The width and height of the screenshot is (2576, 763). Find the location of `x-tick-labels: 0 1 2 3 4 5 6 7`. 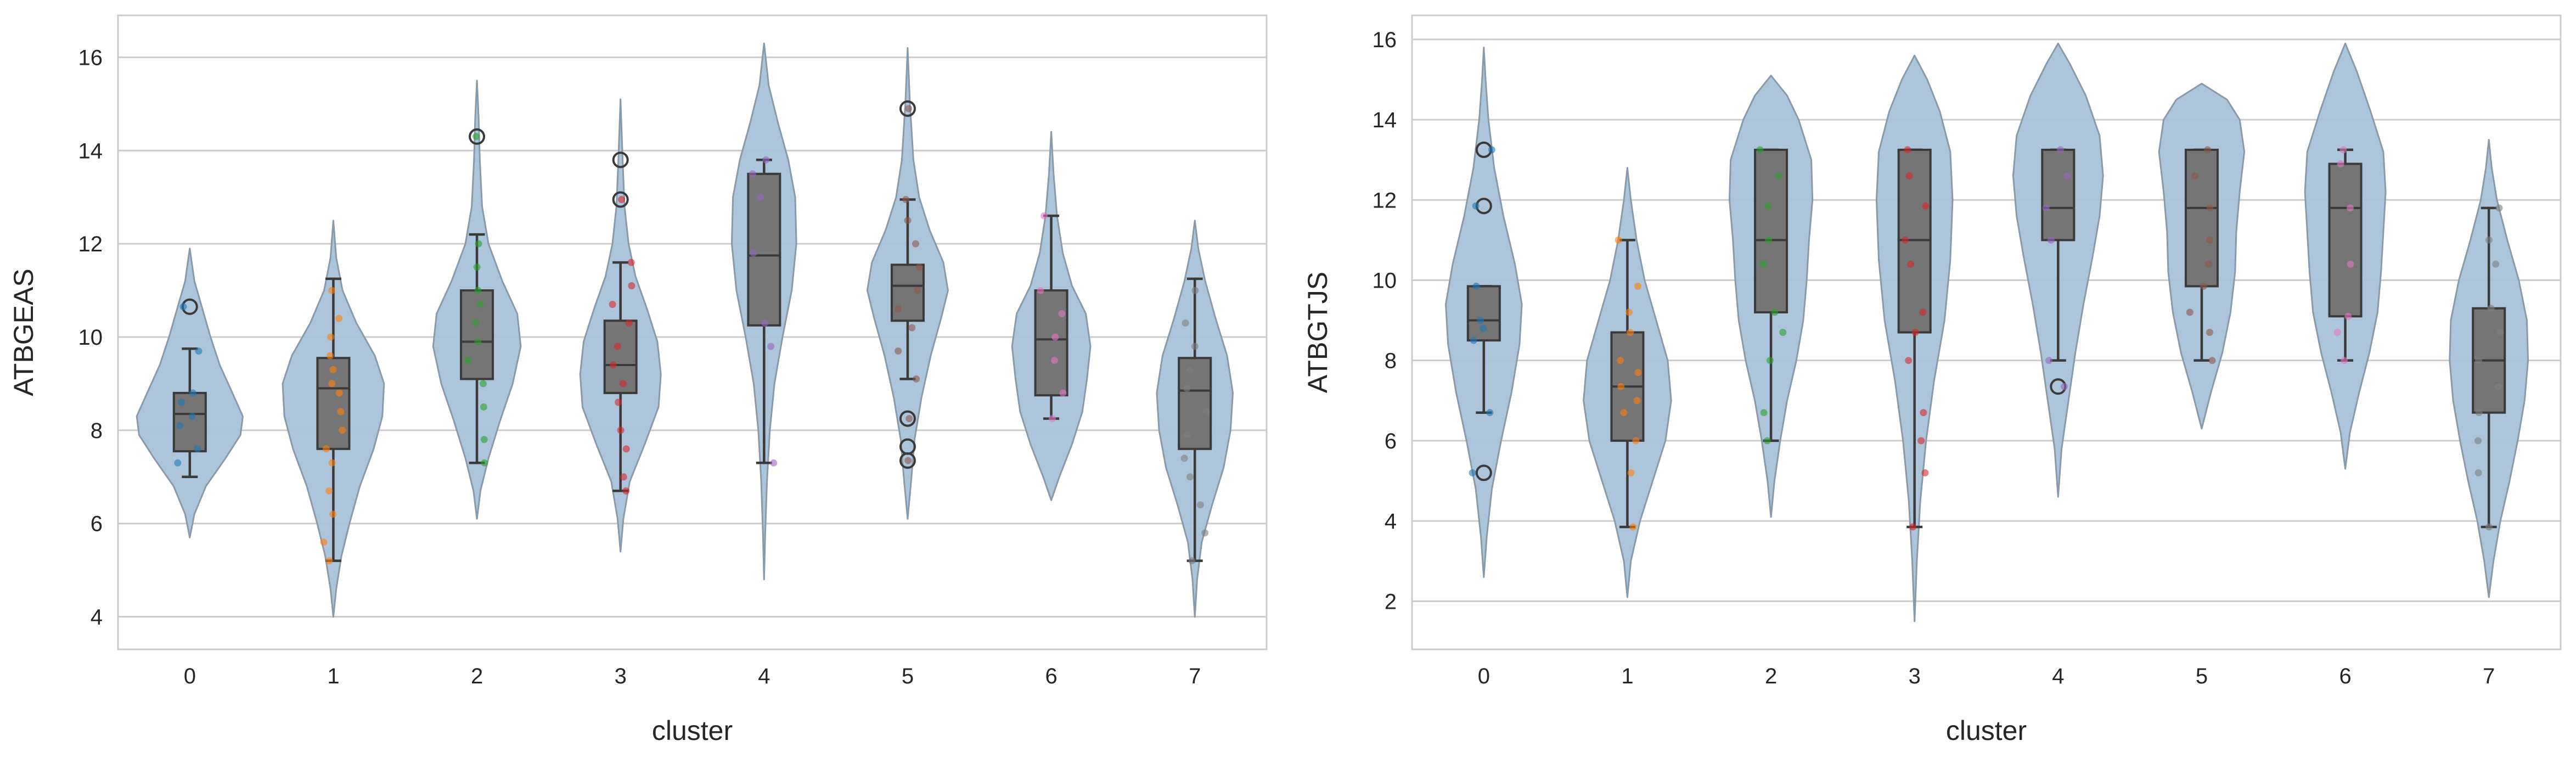

x-tick-labels: 0 1 2 3 4 5 6 7 is located at coordinates (1986, 676).